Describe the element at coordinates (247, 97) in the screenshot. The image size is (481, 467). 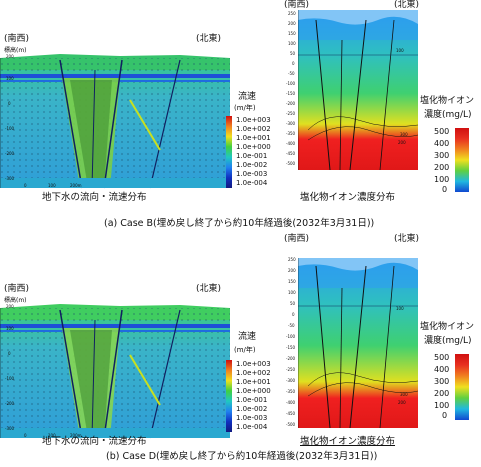
I see `flow-legend-title: 流速` at that location.